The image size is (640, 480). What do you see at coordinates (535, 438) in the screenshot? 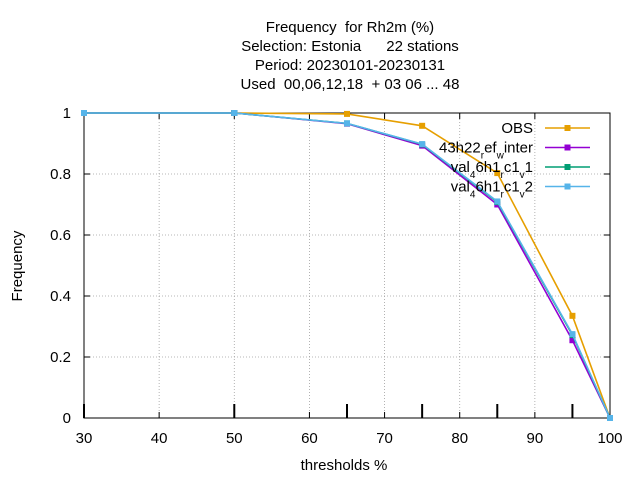
I see `x-tick-label: 90` at bounding box center [535, 438].